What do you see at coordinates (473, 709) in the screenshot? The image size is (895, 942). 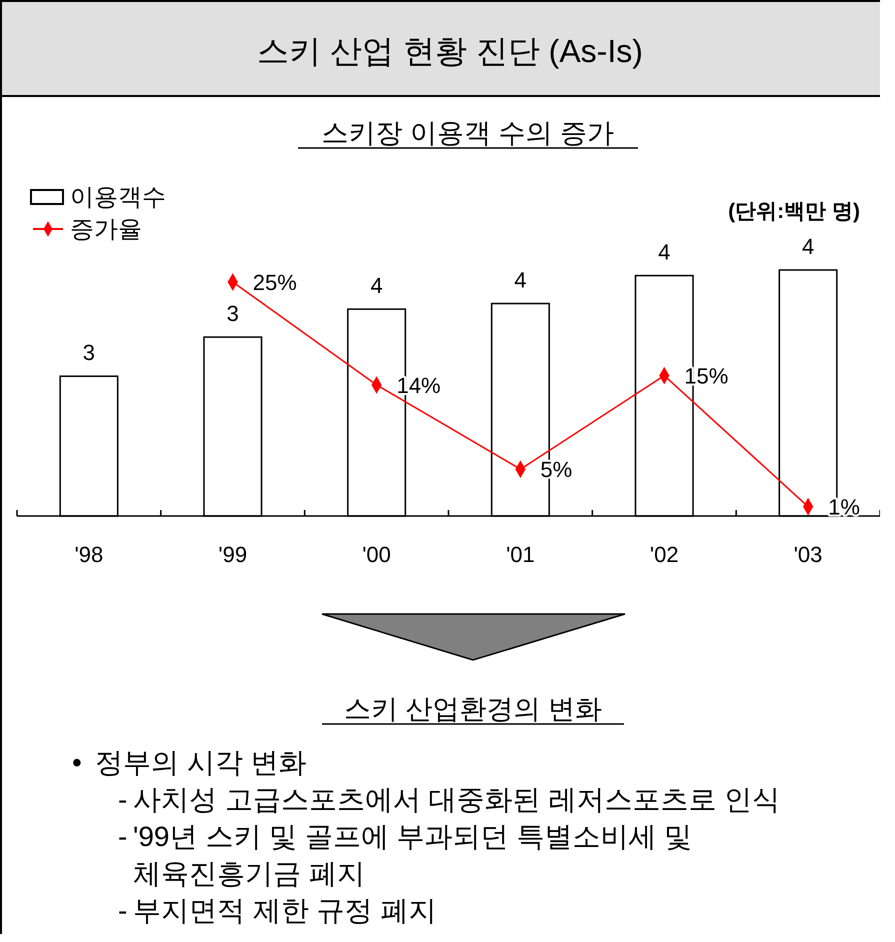 I see `text: 스키 산업환경의 변화` at bounding box center [473, 709].